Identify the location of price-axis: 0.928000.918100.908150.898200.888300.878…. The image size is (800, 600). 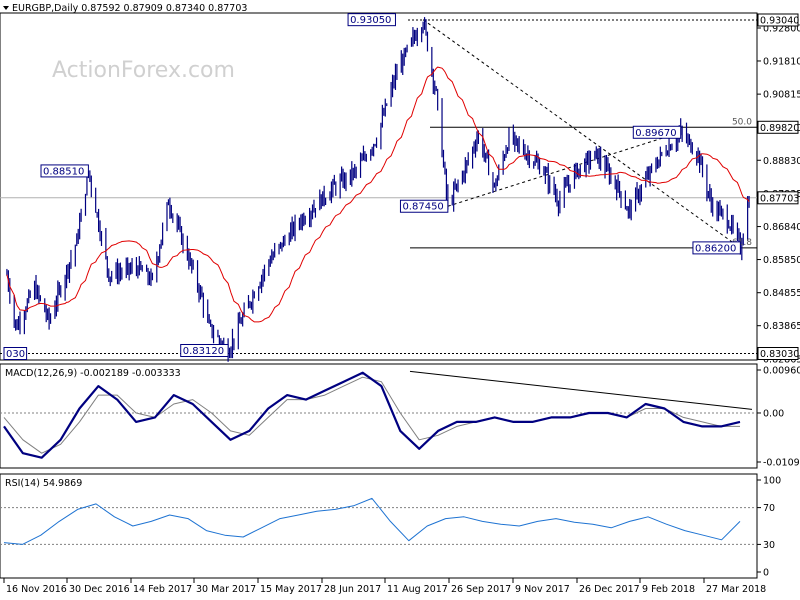
(778, 189).